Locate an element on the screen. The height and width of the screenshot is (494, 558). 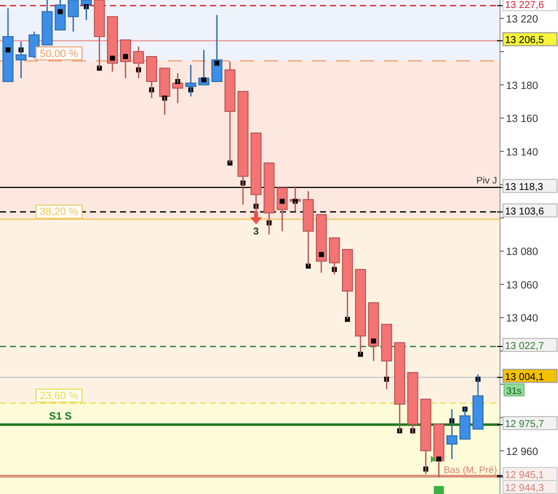
y-tick-label: 13 160 is located at coordinates (522, 119).